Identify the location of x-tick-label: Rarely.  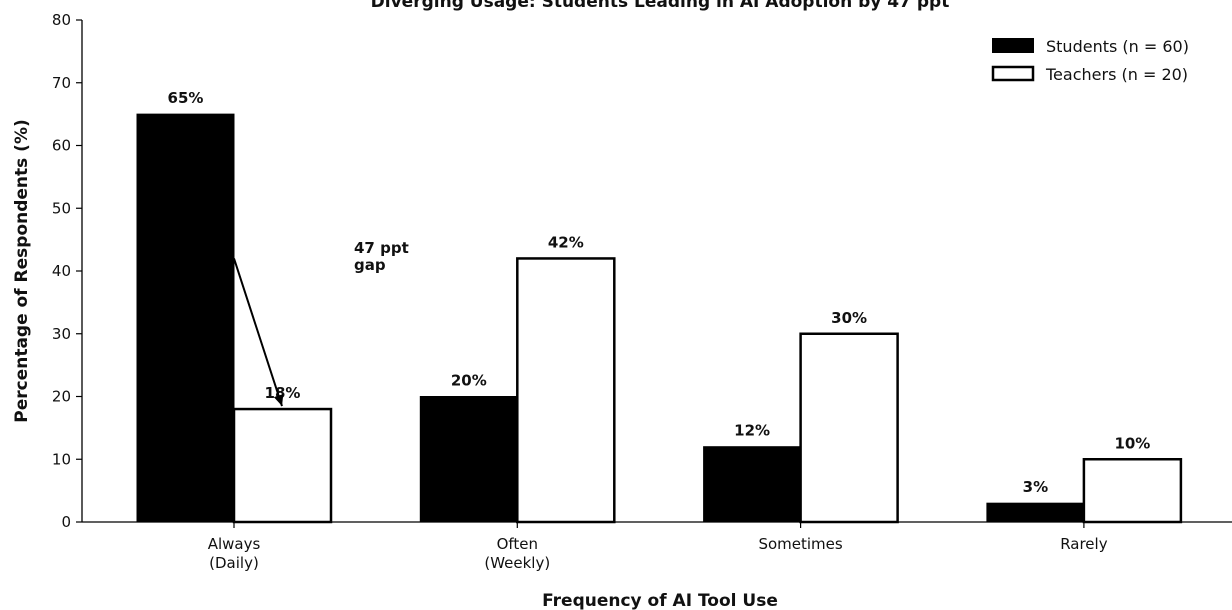
(1084, 544).